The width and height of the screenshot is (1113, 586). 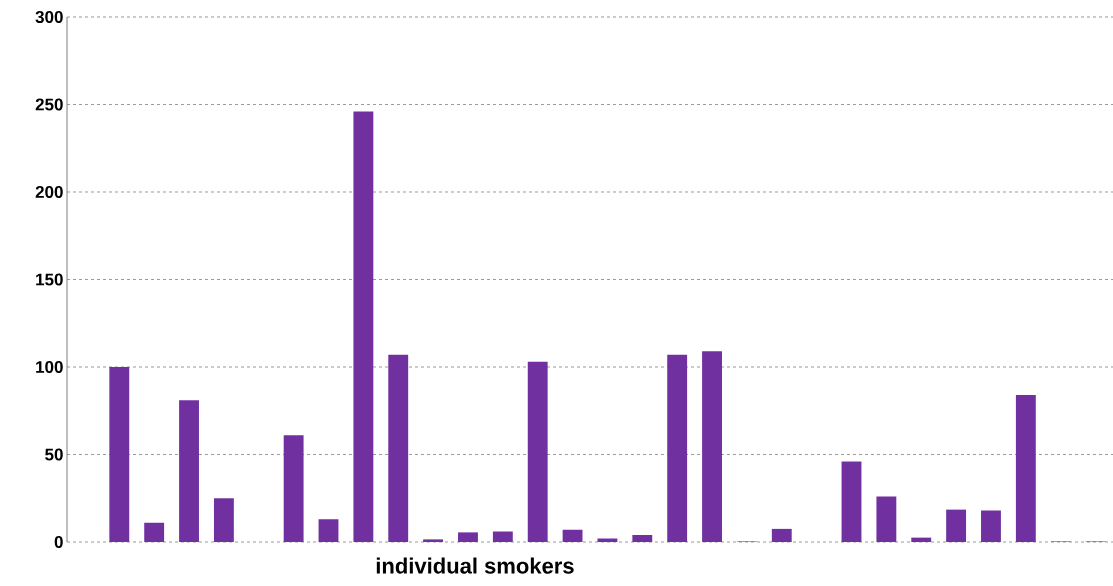 I want to click on y-tick-label: 50, so click(x=54, y=454).